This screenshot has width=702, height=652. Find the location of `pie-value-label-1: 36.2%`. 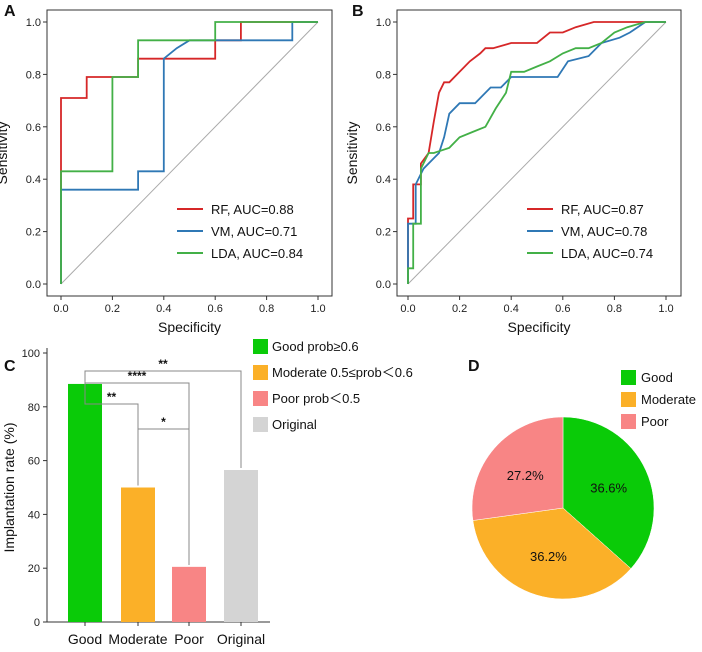

pie-value-label-1: 36.2% is located at coordinates (548, 556).